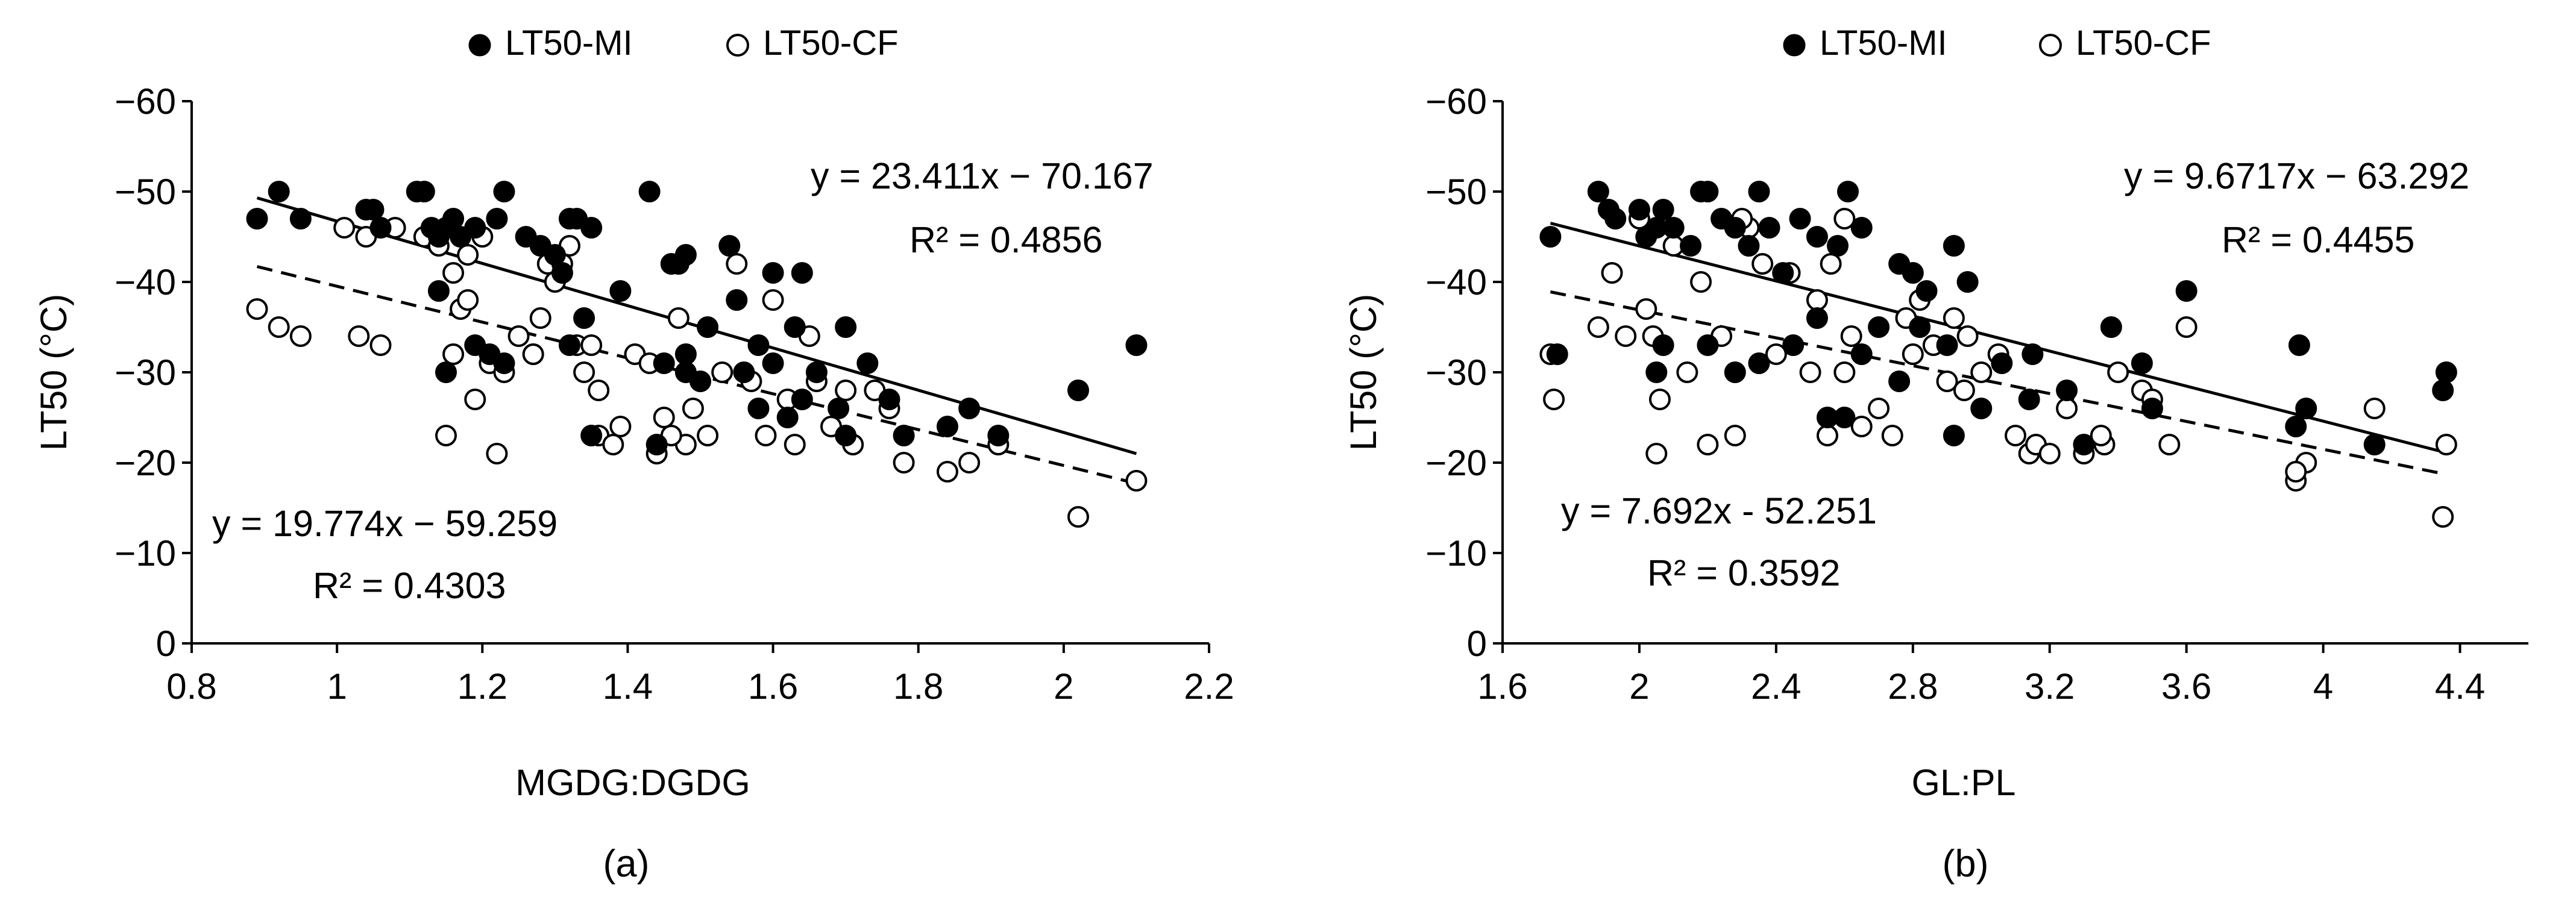 The width and height of the screenshot is (2576, 900). Describe the element at coordinates (737, 46) in the screenshot. I see `legend-cf-marker-a` at that location.